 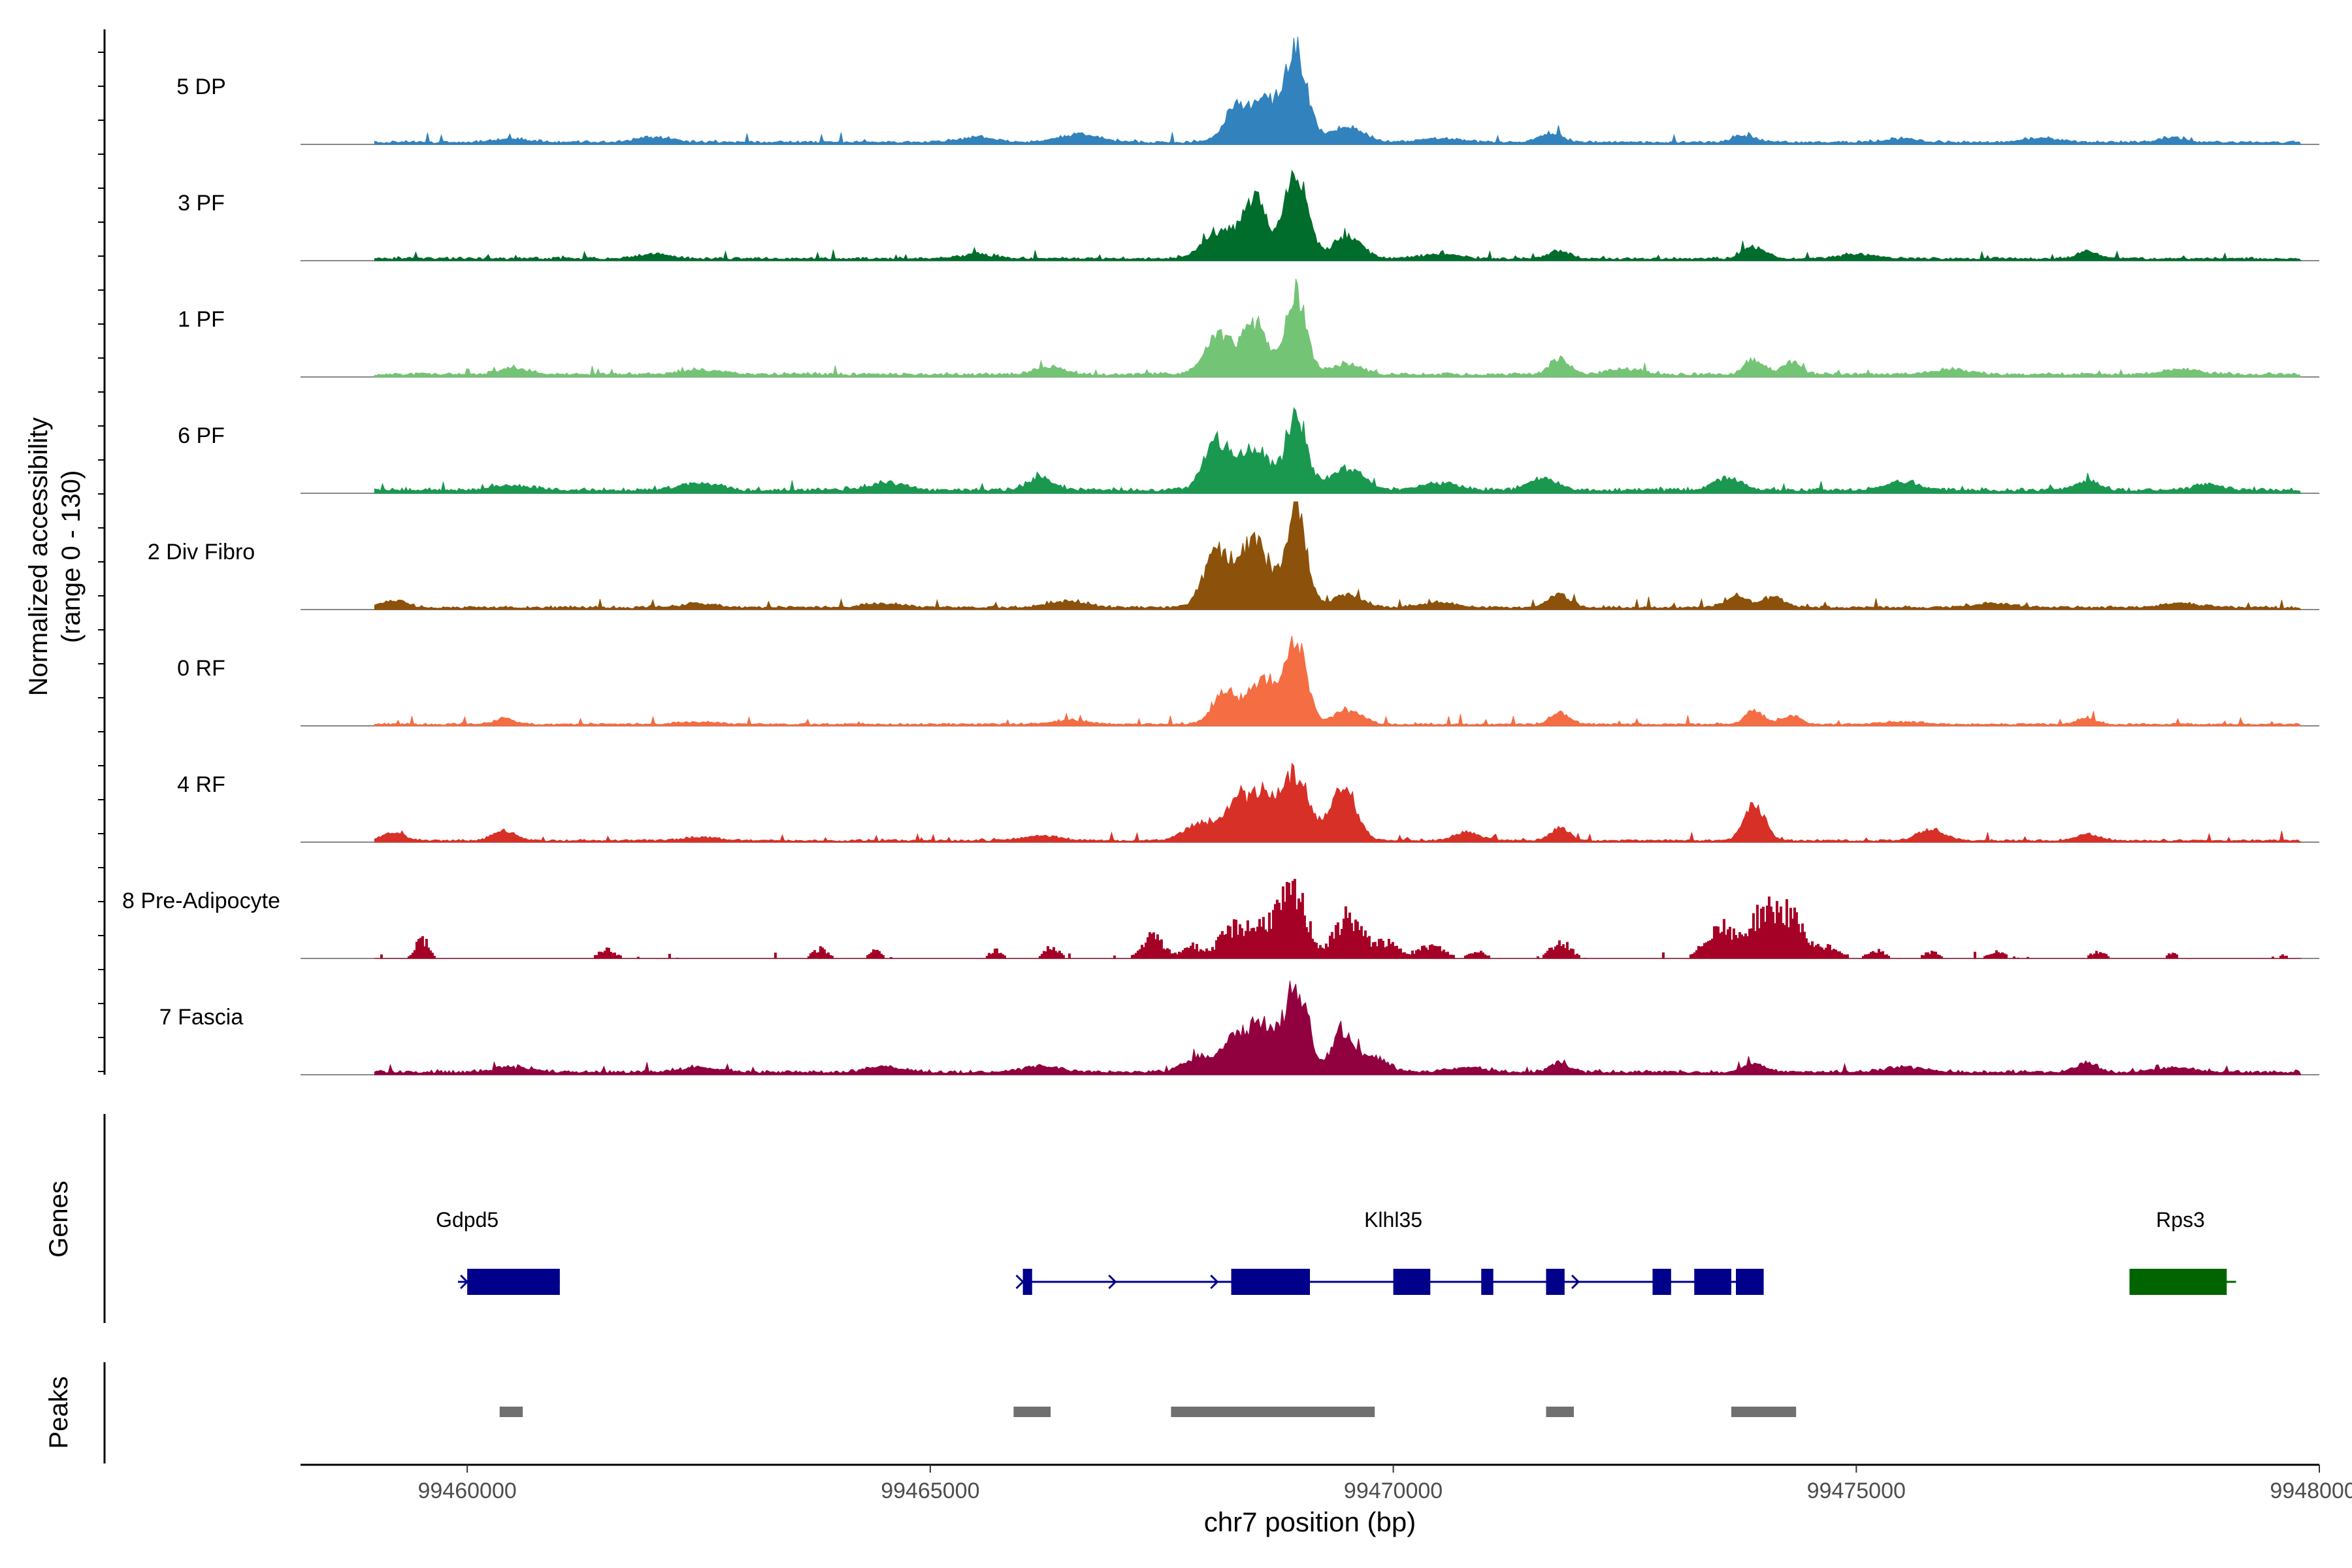 What do you see at coordinates (1310, 1522) in the screenshot?
I see `x-axis-title: chr7 position (bp)` at bounding box center [1310, 1522].